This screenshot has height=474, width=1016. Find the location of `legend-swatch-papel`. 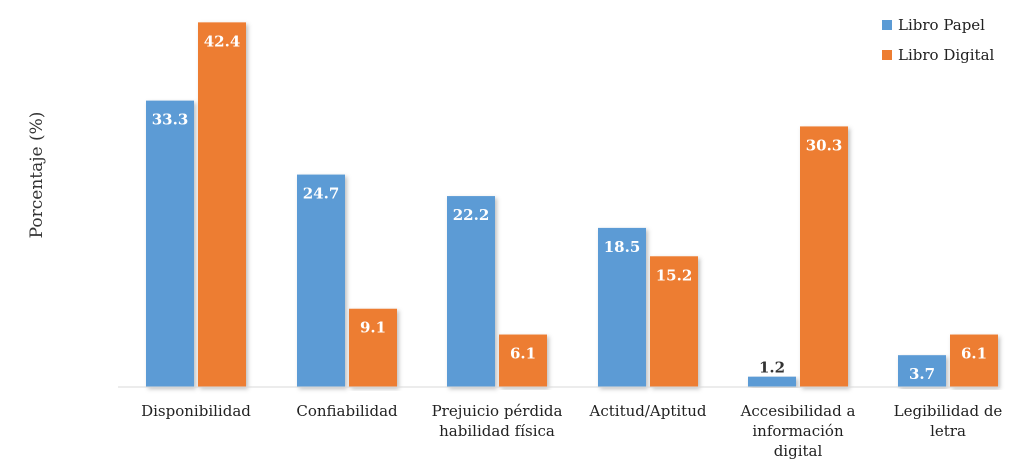

legend-swatch-papel is located at coordinates (887, 25).